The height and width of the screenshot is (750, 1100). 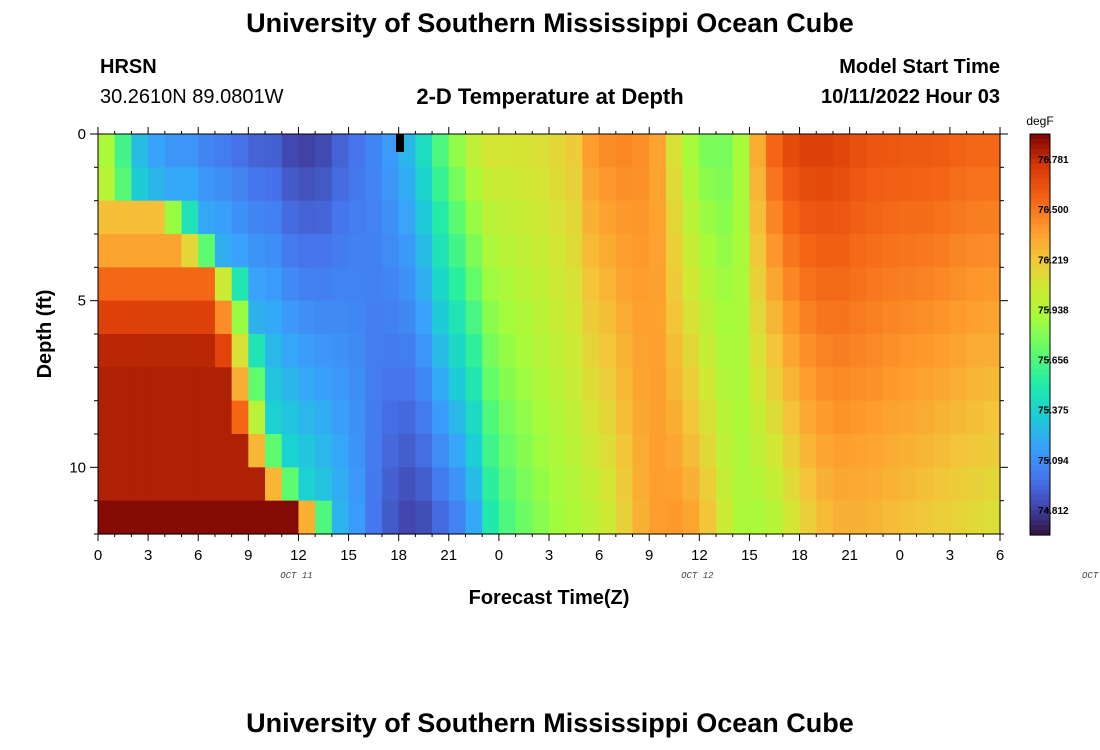 What do you see at coordinates (82, 134) in the screenshot?
I see `y-tick-label: 0` at bounding box center [82, 134].